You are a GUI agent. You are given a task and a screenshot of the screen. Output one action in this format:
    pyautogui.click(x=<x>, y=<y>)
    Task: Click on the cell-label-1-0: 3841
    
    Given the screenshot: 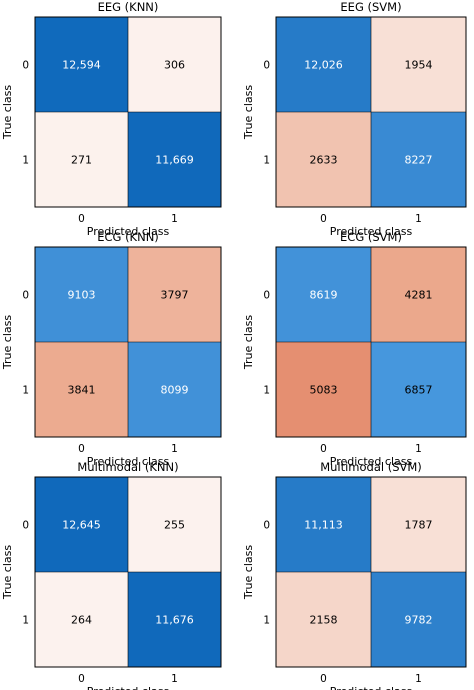 What is the action you would take?
    pyautogui.click(x=82, y=390)
    